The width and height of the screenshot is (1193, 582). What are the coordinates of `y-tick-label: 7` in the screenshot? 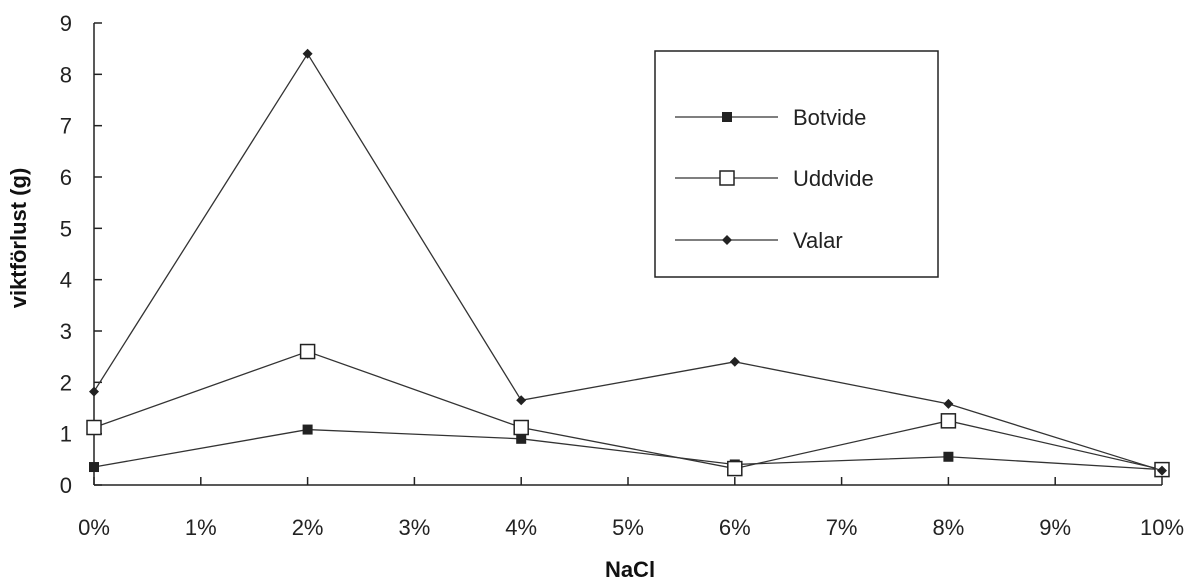 It's located at (66, 126).